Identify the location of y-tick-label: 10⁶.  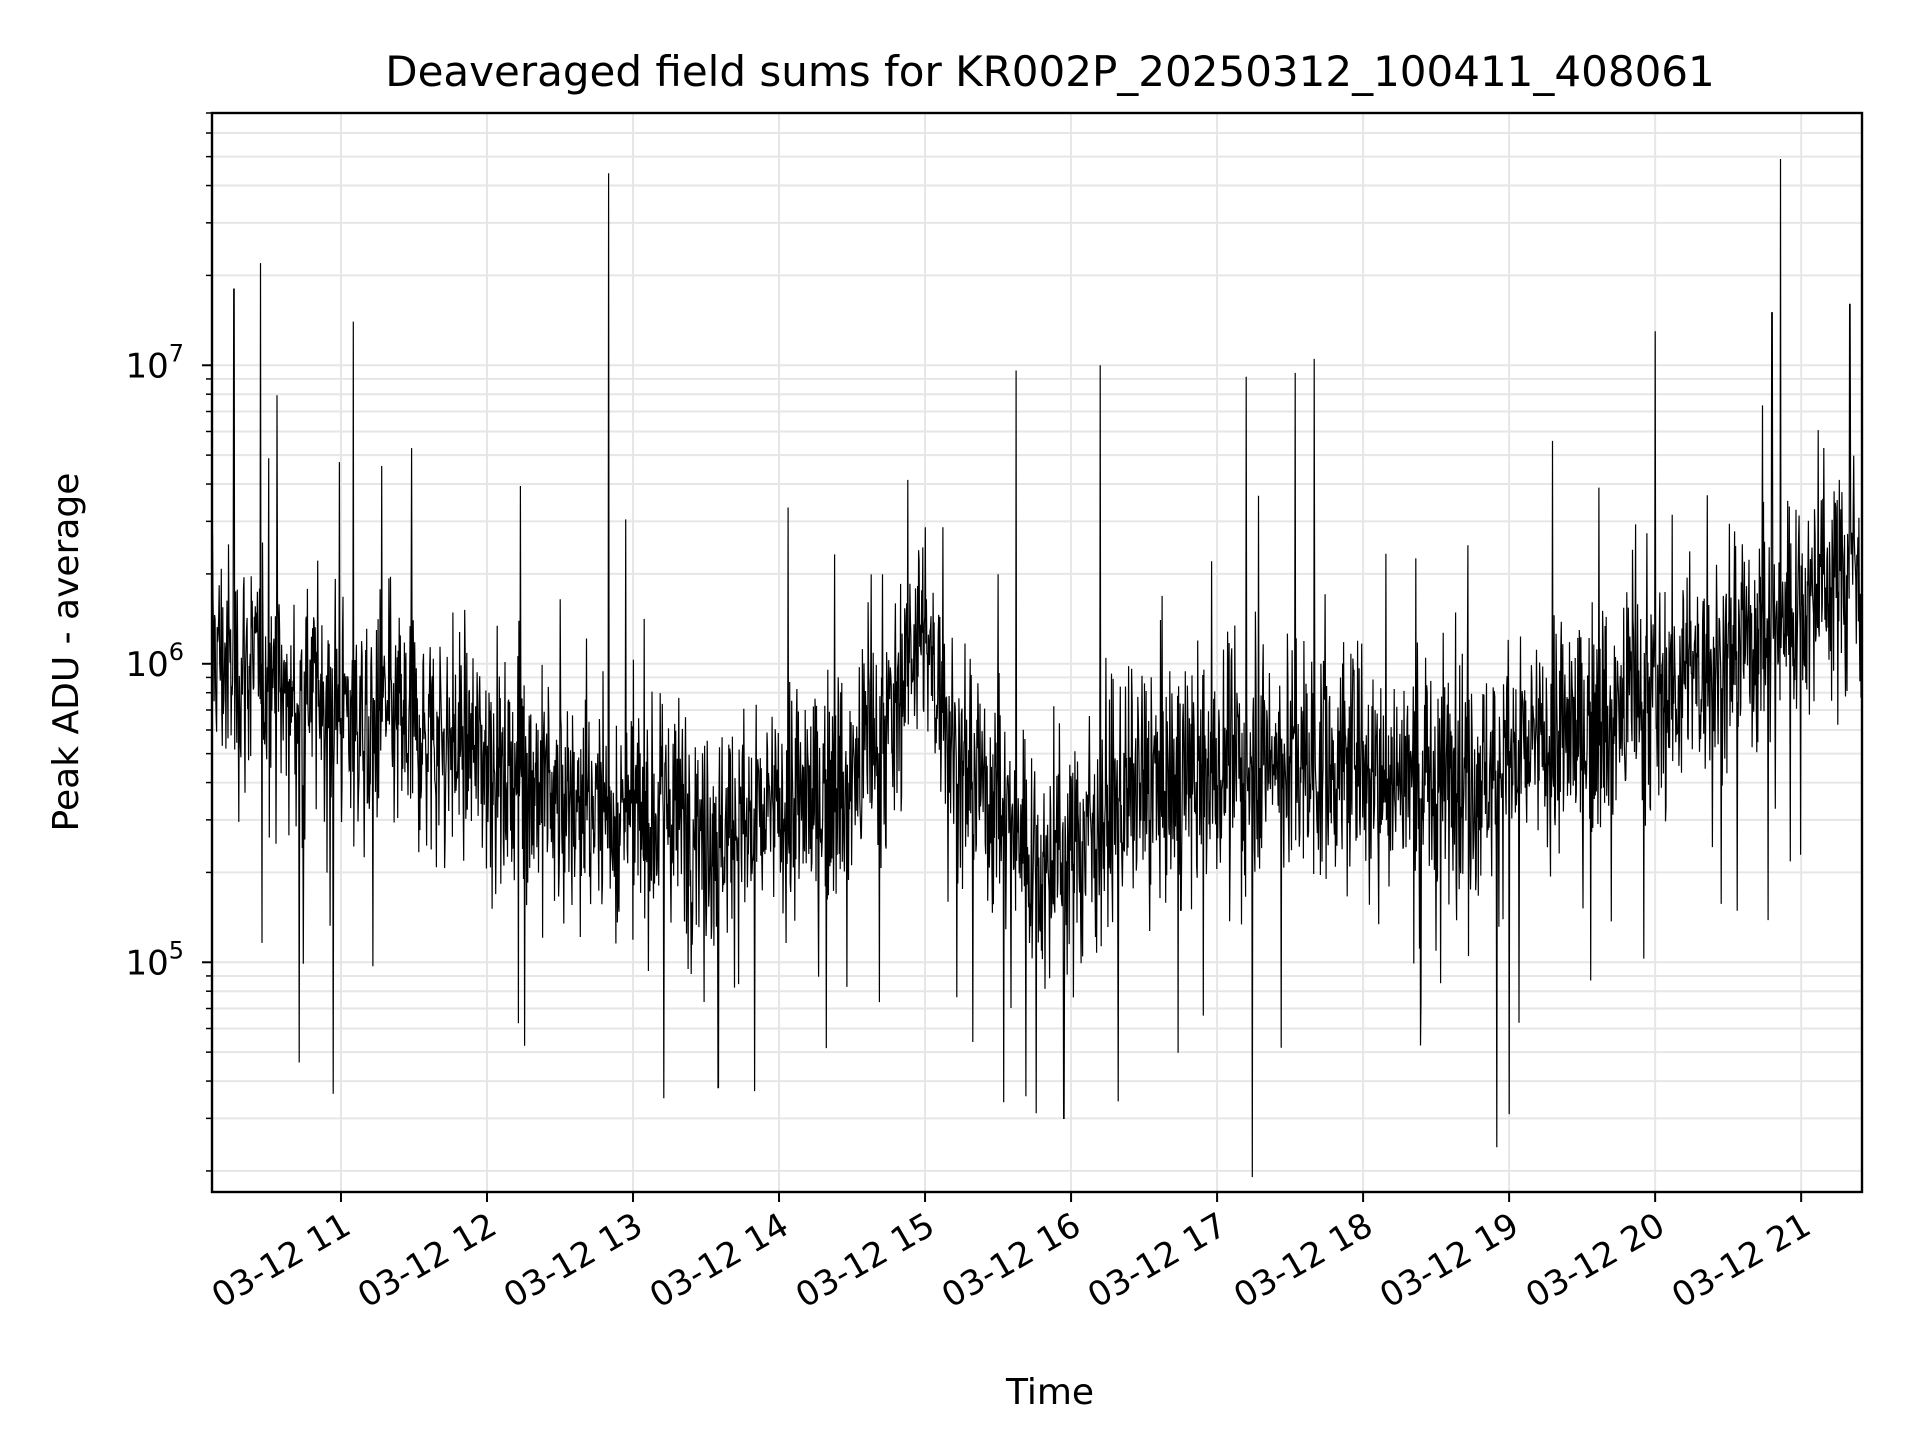
(154, 661).